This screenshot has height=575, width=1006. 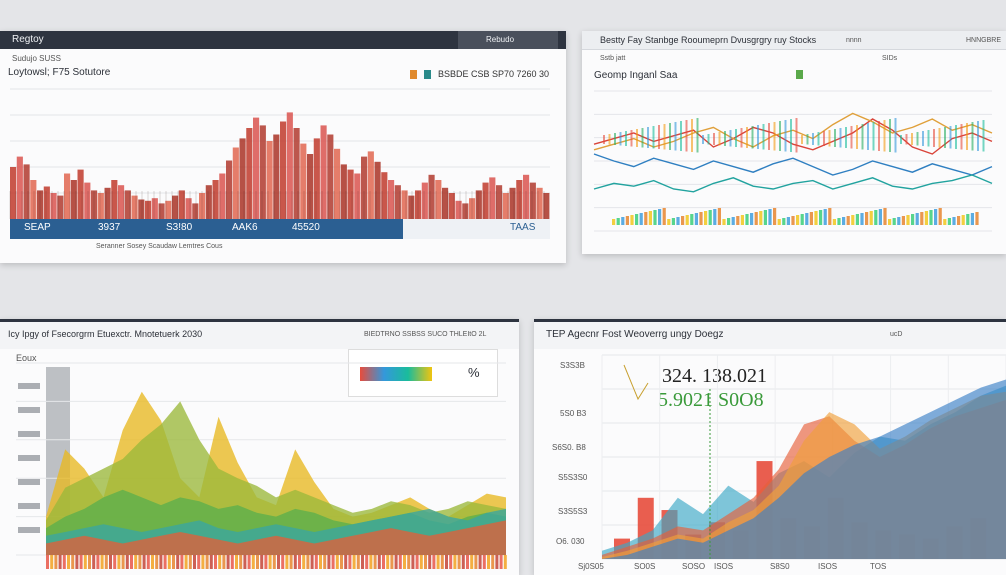 What do you see at coordinates (425, 334) in the screenshot?
I see `panel-3-header-right: BIEDTRNO SSBSS SUCO THLEItO 2L` at bounding box center [425, 334].